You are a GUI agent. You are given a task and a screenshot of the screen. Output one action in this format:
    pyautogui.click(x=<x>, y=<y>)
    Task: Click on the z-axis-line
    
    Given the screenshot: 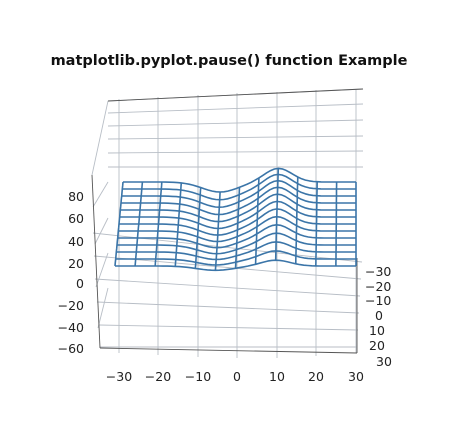 What is the action you would take?
    pyautogui.click(x=96, y=261)
    